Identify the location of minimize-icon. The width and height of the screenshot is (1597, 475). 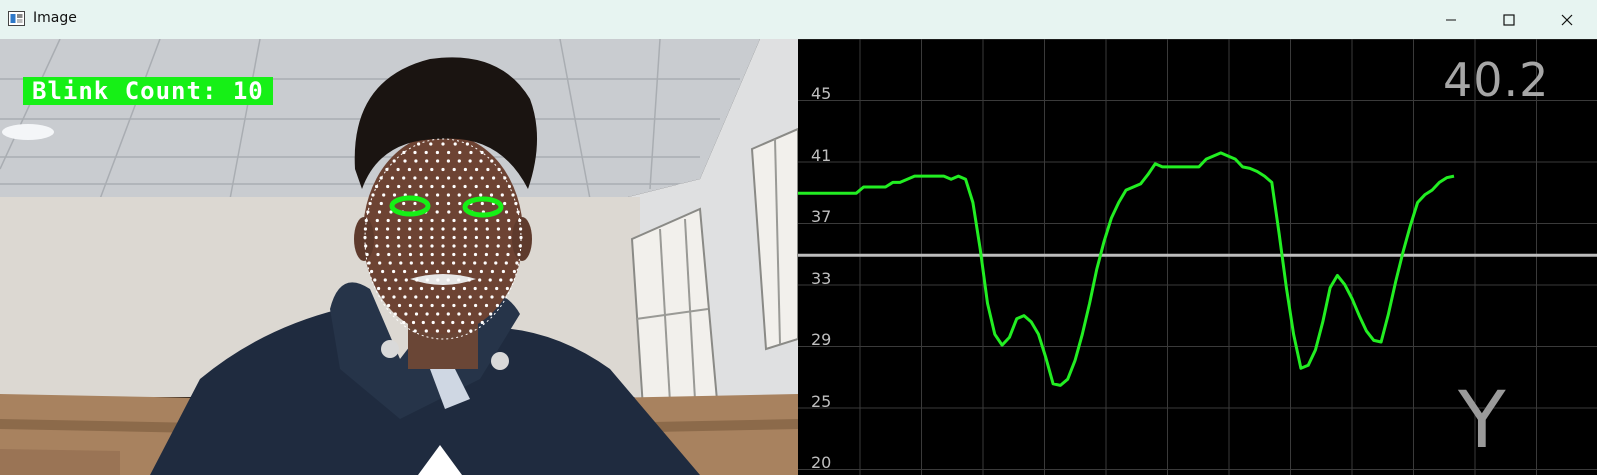
(1451, 19).